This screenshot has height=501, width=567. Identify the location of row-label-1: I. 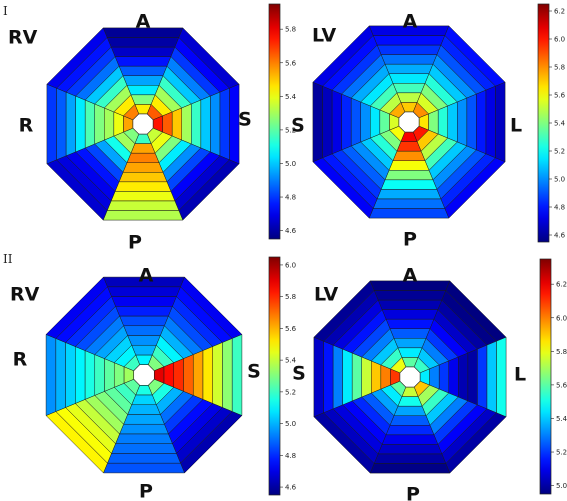
(5, 11).